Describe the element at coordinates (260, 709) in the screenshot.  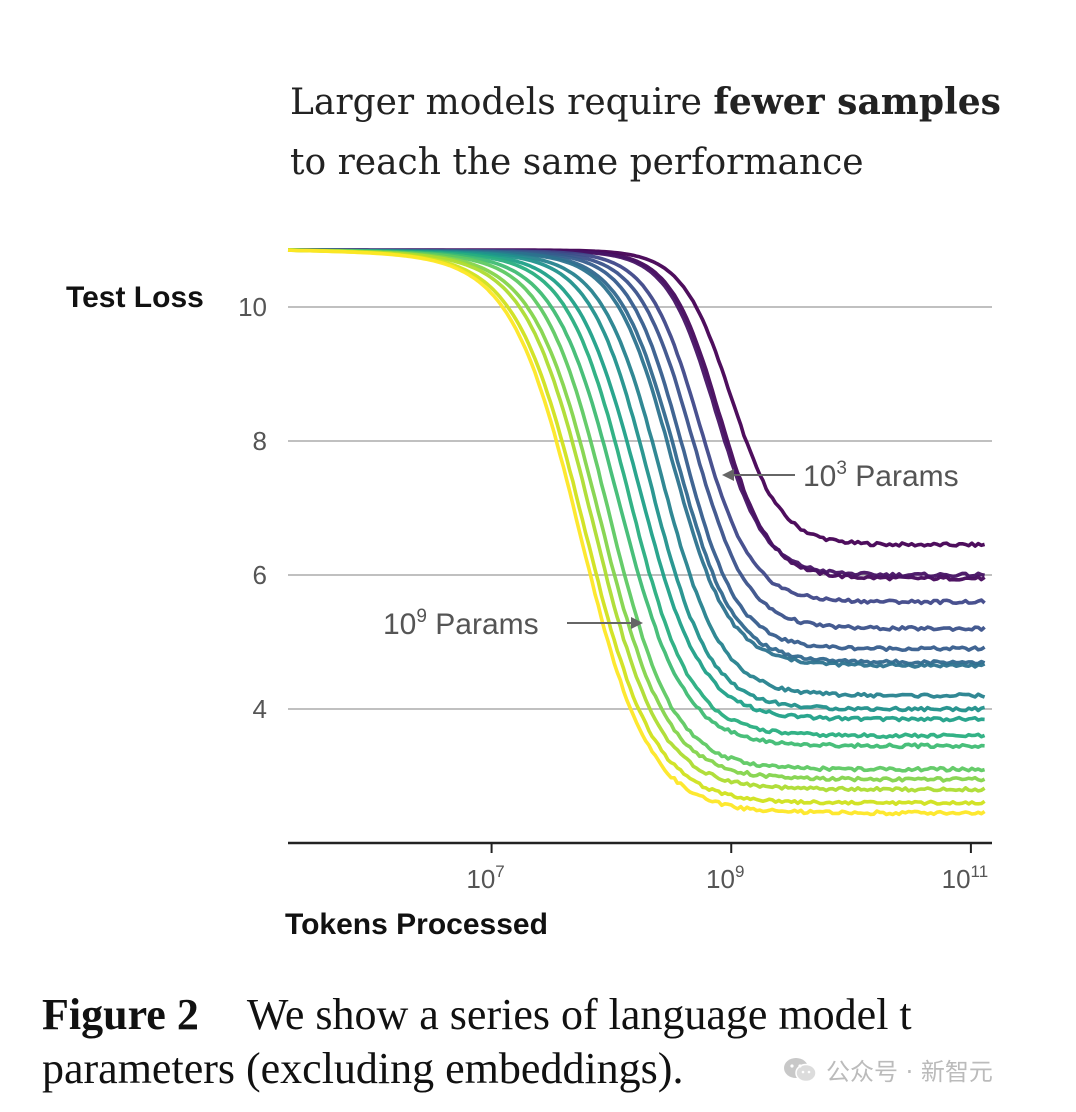
I see `y-tick-label-4: 4` at that location.